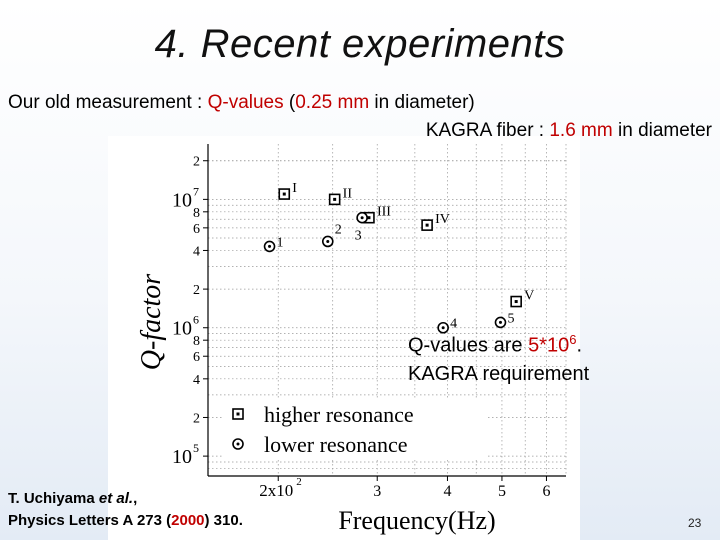 This screenshot has width=720, height=540. Describe the element at coordinates (422, 102) in the screenshot. I see `old-measurement-rest: in diameter)` at that location.